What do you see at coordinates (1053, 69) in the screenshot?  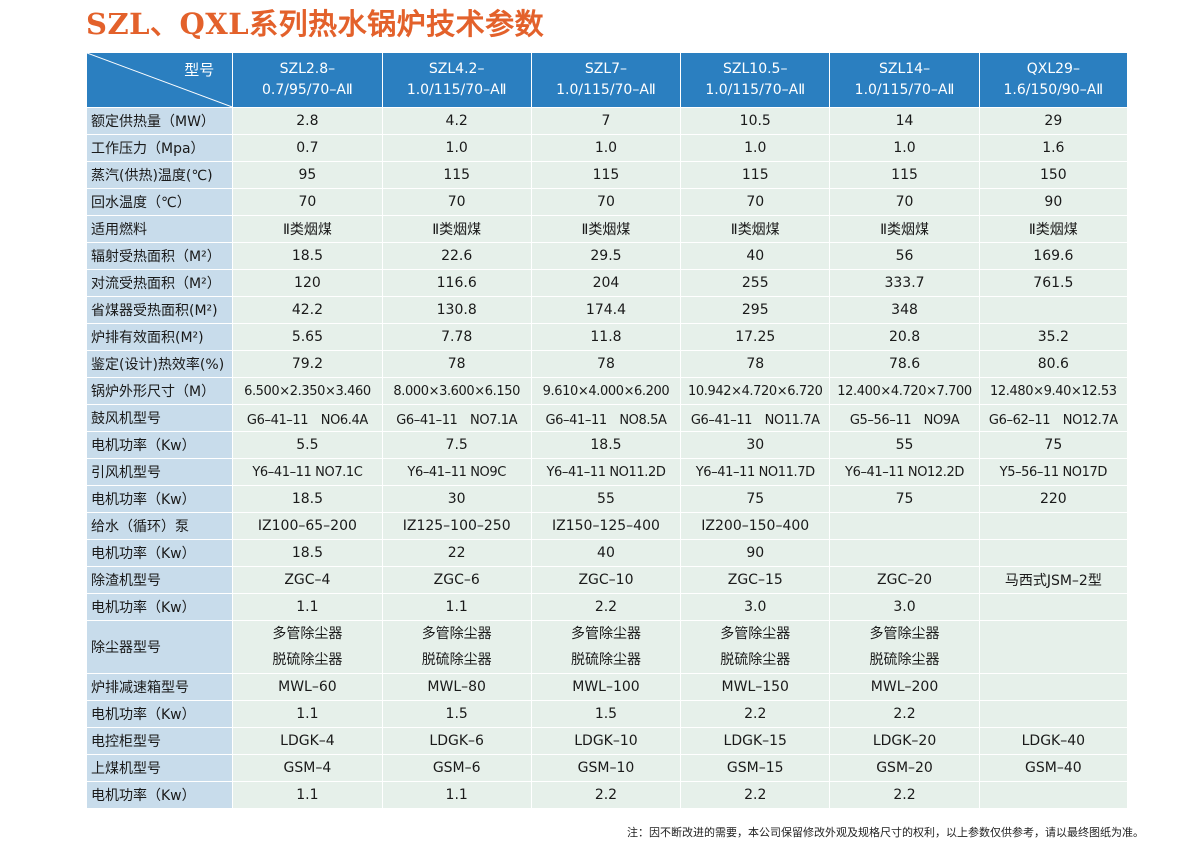 I see `model-name-line1: QXL29–` at bounding box center [1053, 69].